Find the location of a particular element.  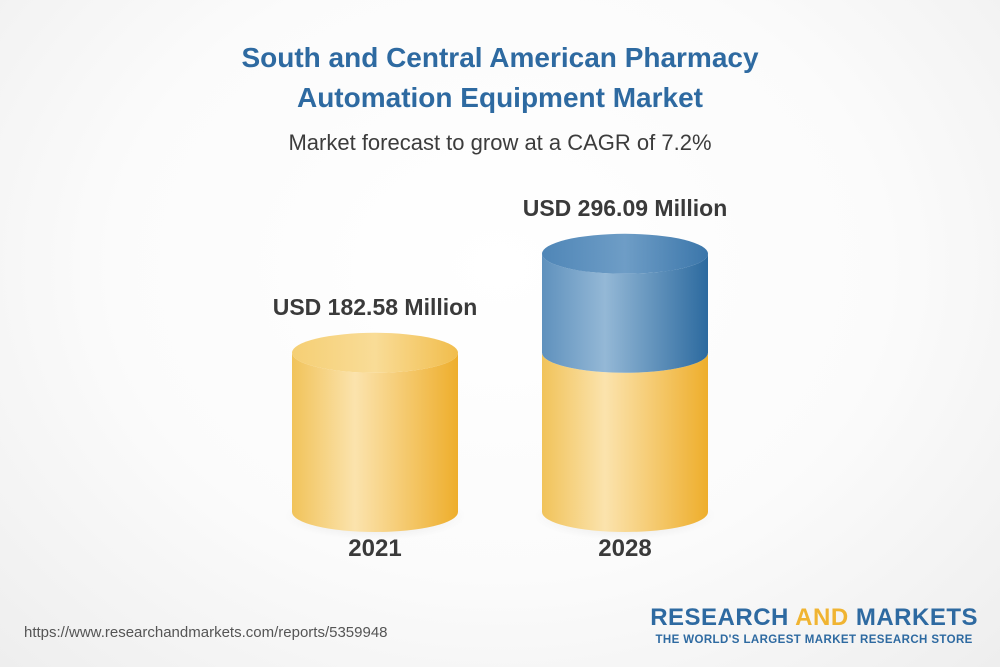

cylinder-top-2028 is located at coordinates (625, 253).